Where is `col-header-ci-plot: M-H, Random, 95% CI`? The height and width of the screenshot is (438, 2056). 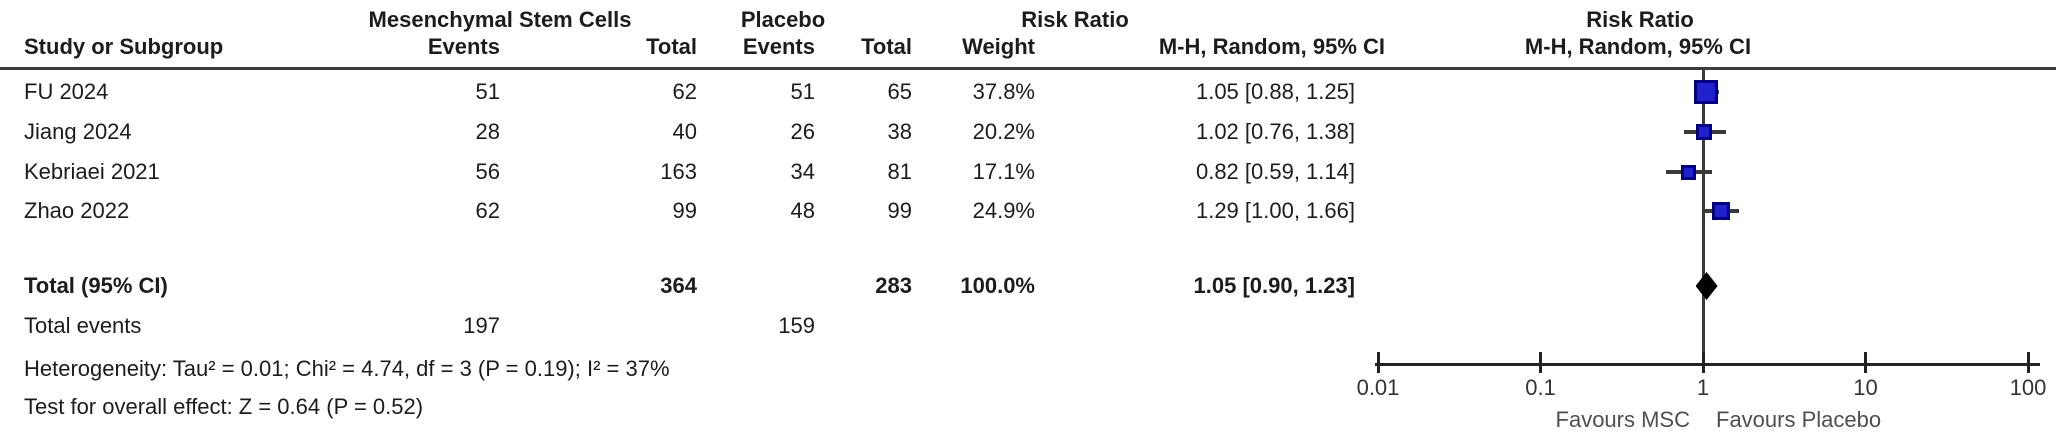
col-header-ci-plot: M-H, Random, 95% CI is located at coordinates (1638, 46).